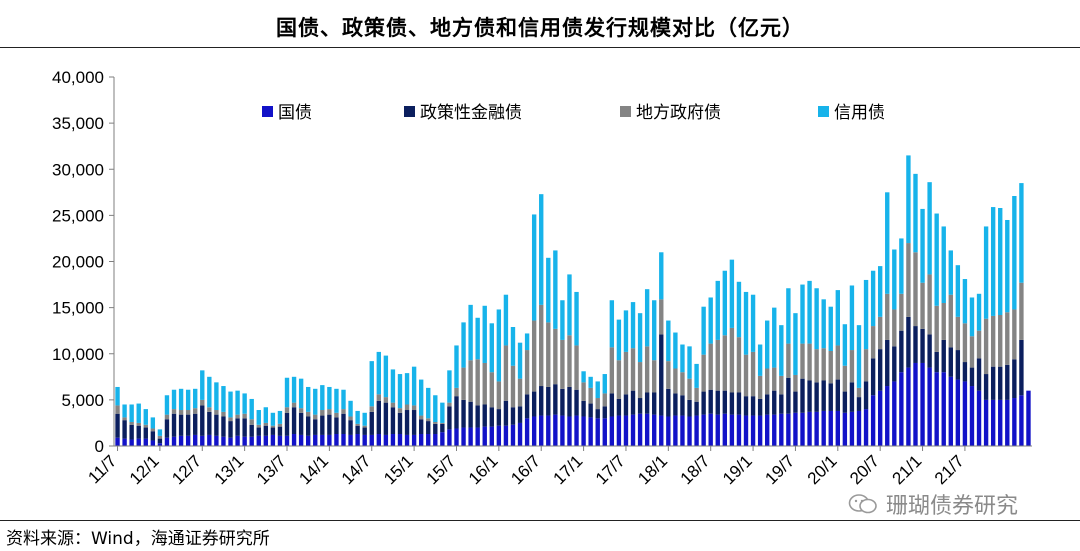 This screenshot has width=1080, height=551. Describe the element at coordinates (625, 111) in the screenshot. I see `legend-swatch` at that location.